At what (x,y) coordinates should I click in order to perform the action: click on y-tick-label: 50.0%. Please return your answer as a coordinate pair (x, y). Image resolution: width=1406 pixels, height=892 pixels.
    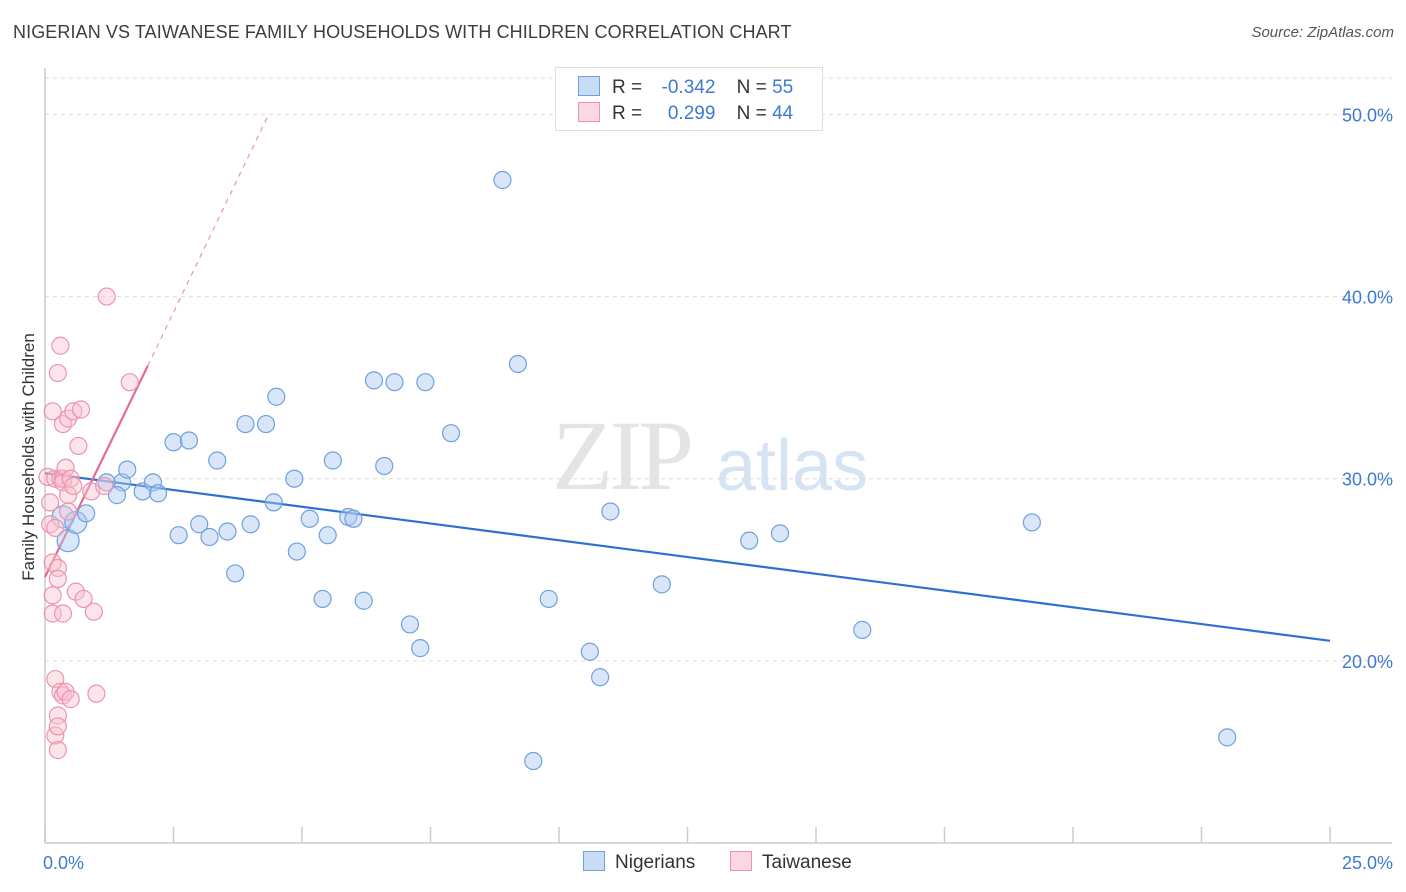
    Looking at the image, I should click on (1367, 115).